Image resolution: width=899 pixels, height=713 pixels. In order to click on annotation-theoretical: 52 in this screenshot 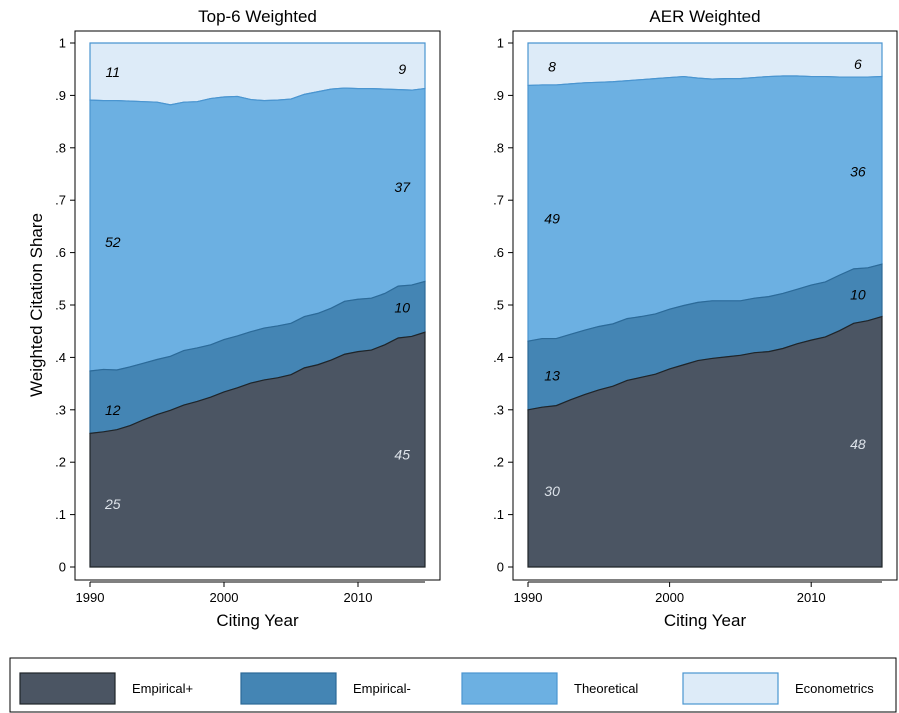, I will do `click(113, 242)`.